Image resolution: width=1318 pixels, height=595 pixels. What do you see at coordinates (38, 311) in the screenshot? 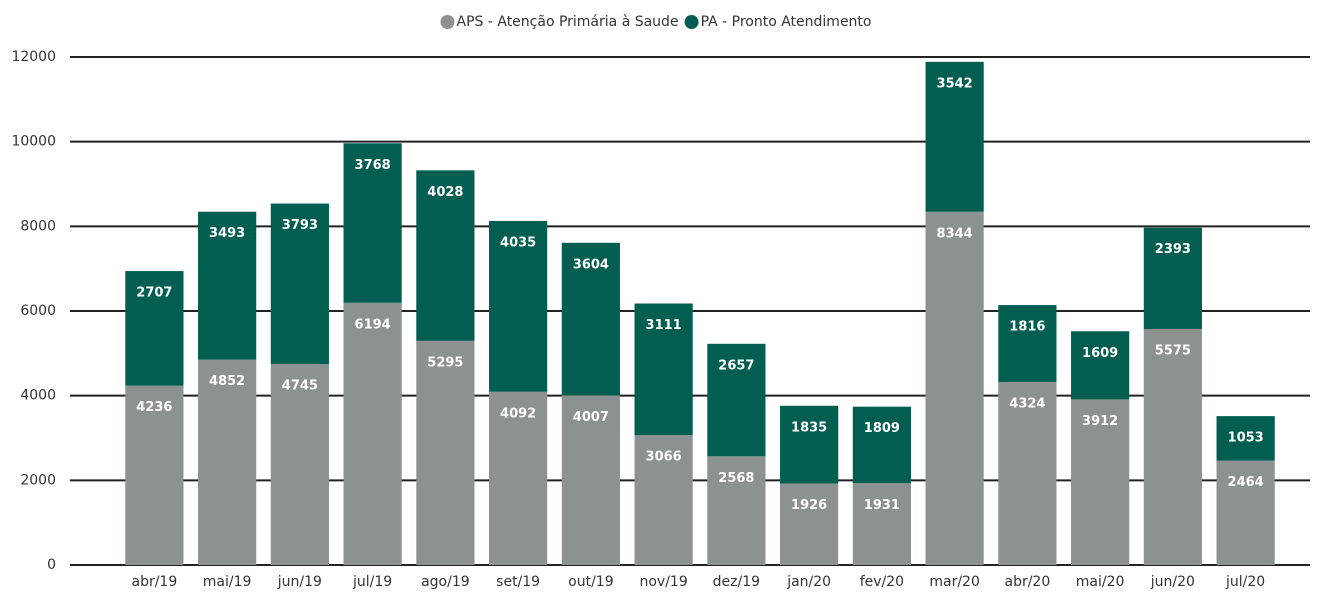
I see `y-tick-label: 6000` at bounding box center [38, 311].